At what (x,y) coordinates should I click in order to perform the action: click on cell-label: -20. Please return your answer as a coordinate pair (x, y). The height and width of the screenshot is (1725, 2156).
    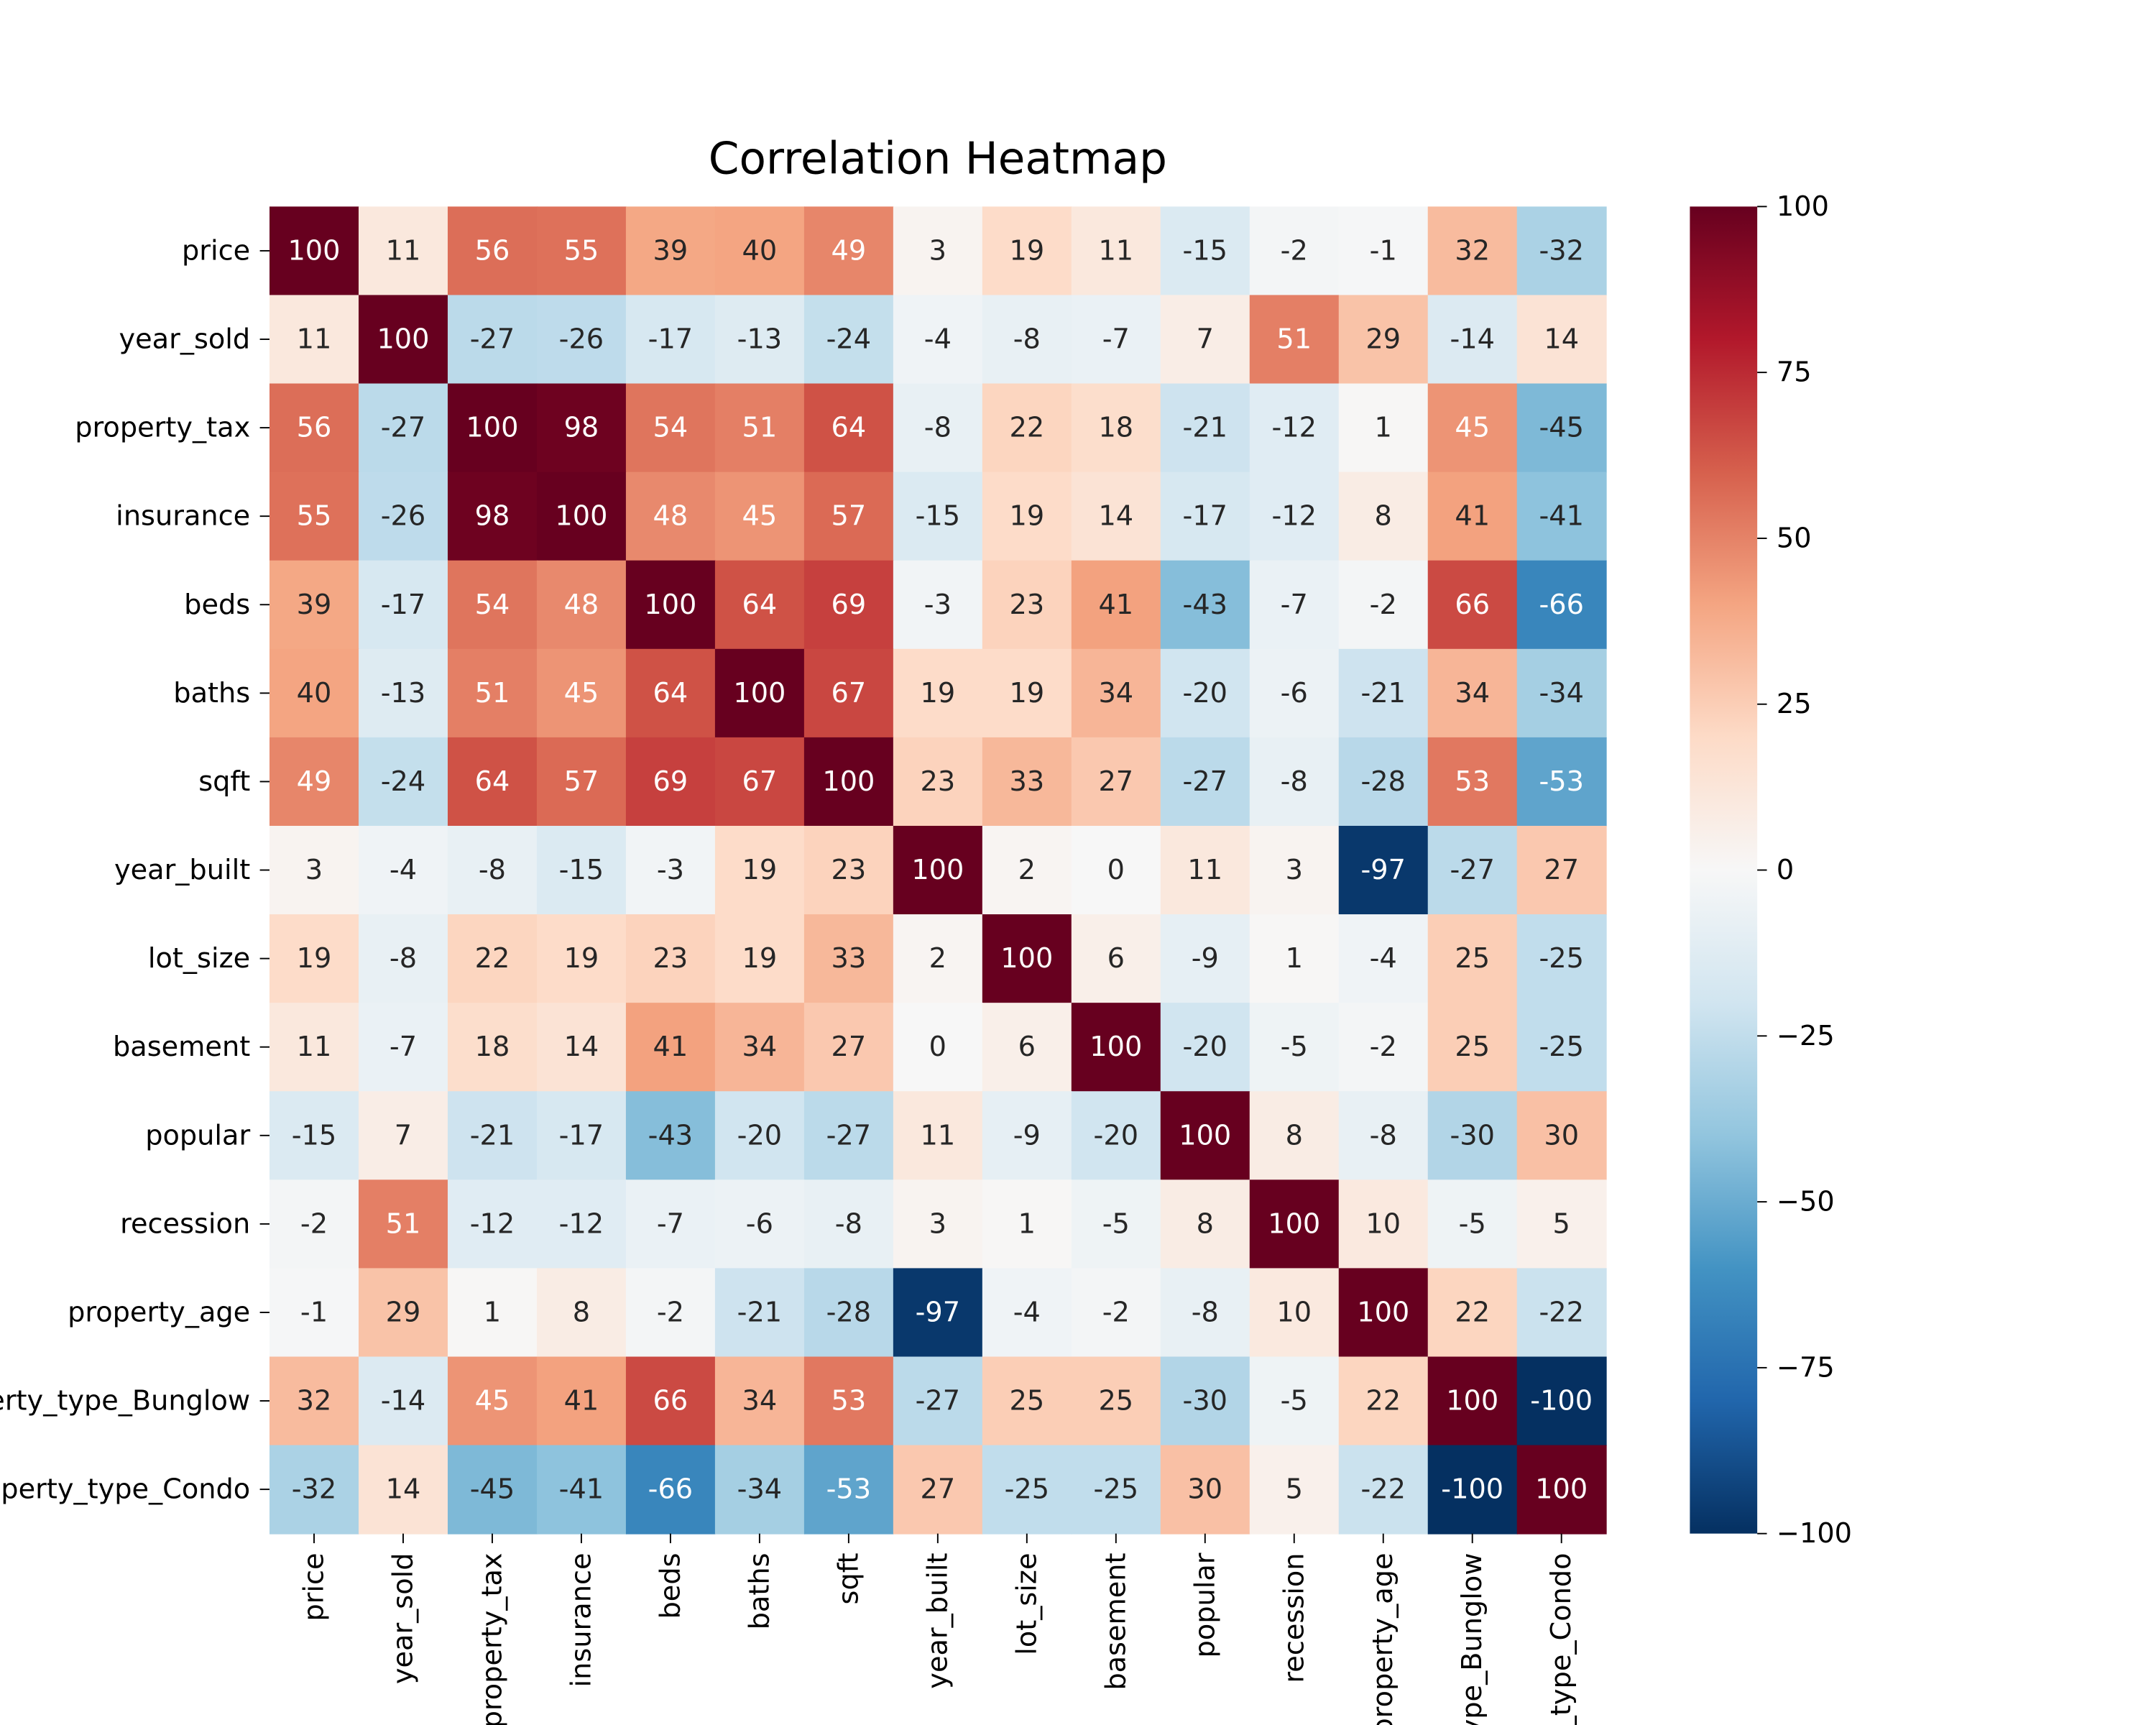
    Looking at the image, I should click on (759, 1135).